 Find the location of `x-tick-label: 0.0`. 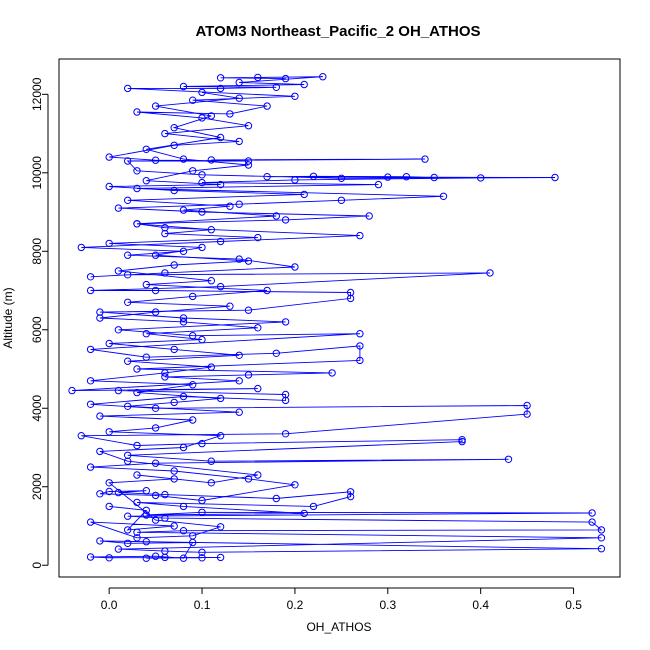

x-tick-label: 0.0 is located at coordinates (109, 605).